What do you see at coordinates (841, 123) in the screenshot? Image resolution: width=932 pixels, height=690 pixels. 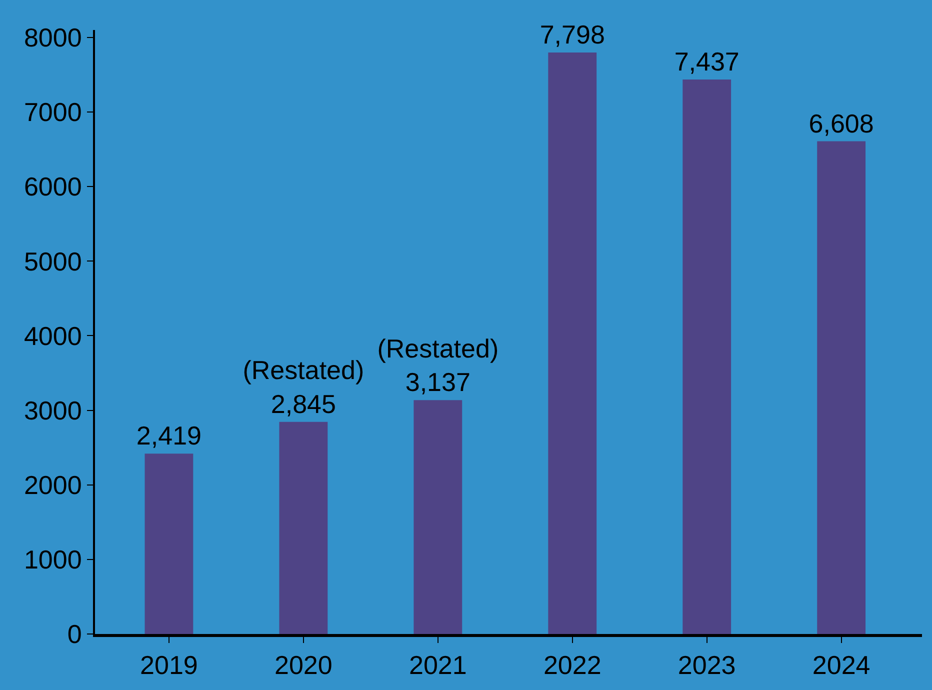 I see `data-label: 6,608` at bounding box center [841, 123].